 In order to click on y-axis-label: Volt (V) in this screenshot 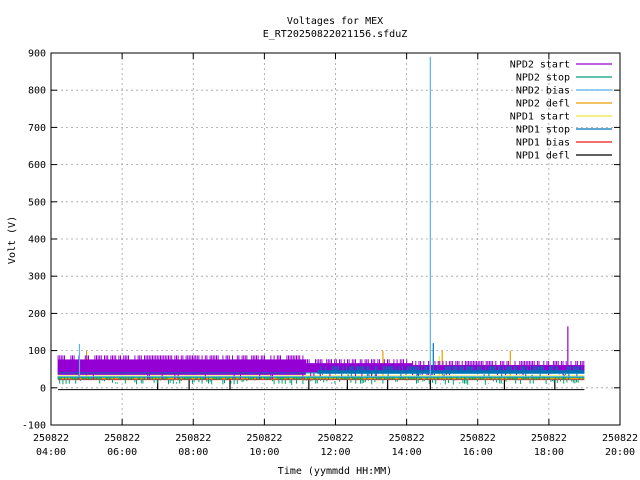, I will do `click(12, 240)`.